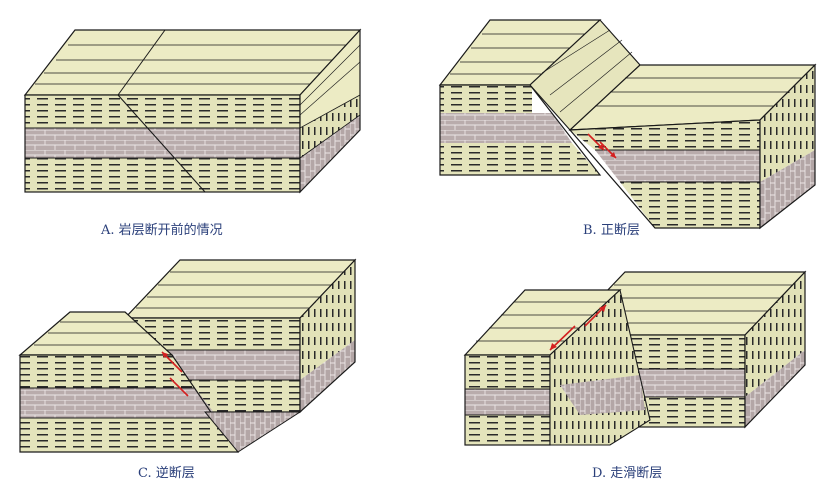 The image size is (826, 501). I want to click on caption-a: A. 岩层断开前的情况, so click(162, 230).